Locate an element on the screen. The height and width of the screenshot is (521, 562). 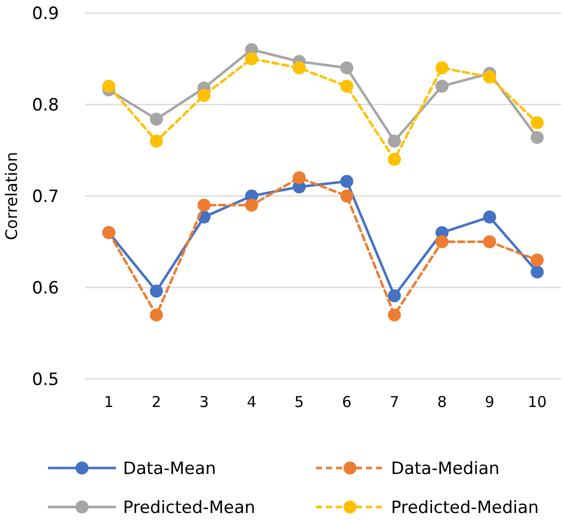
y-tick-label: 0.8 is located at coordinates (45, 105).